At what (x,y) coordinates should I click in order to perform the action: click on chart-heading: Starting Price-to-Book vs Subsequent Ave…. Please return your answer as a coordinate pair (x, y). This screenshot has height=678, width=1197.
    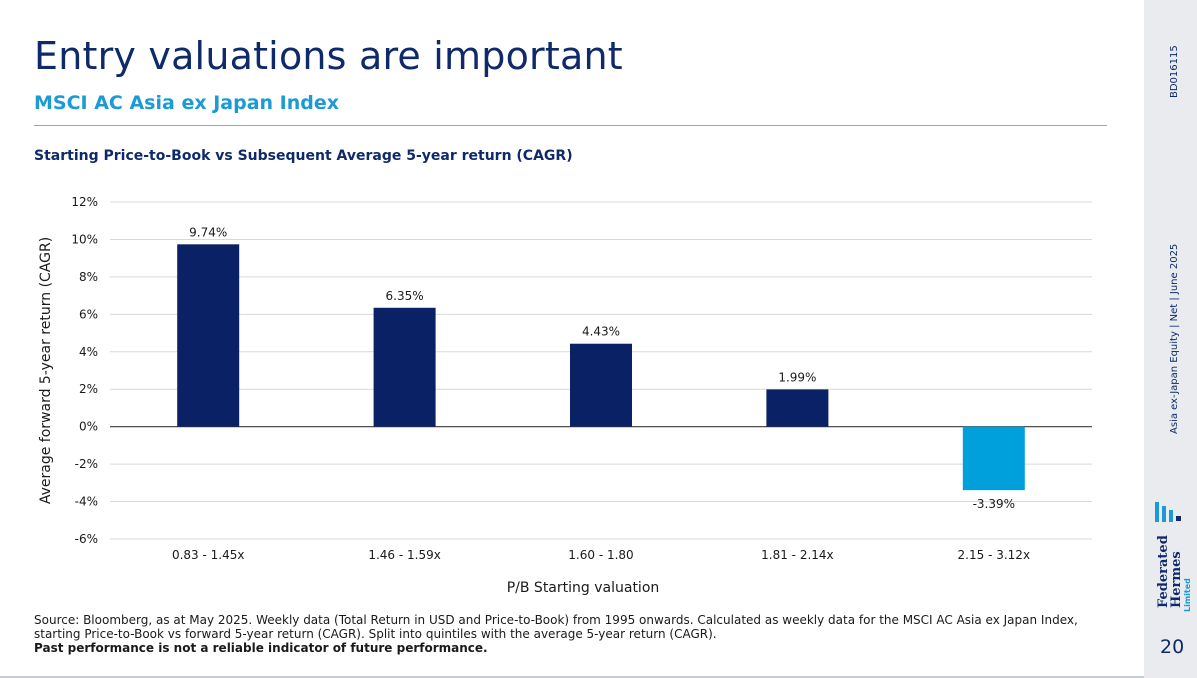
    Looking at the image, I should click on (303, 156).